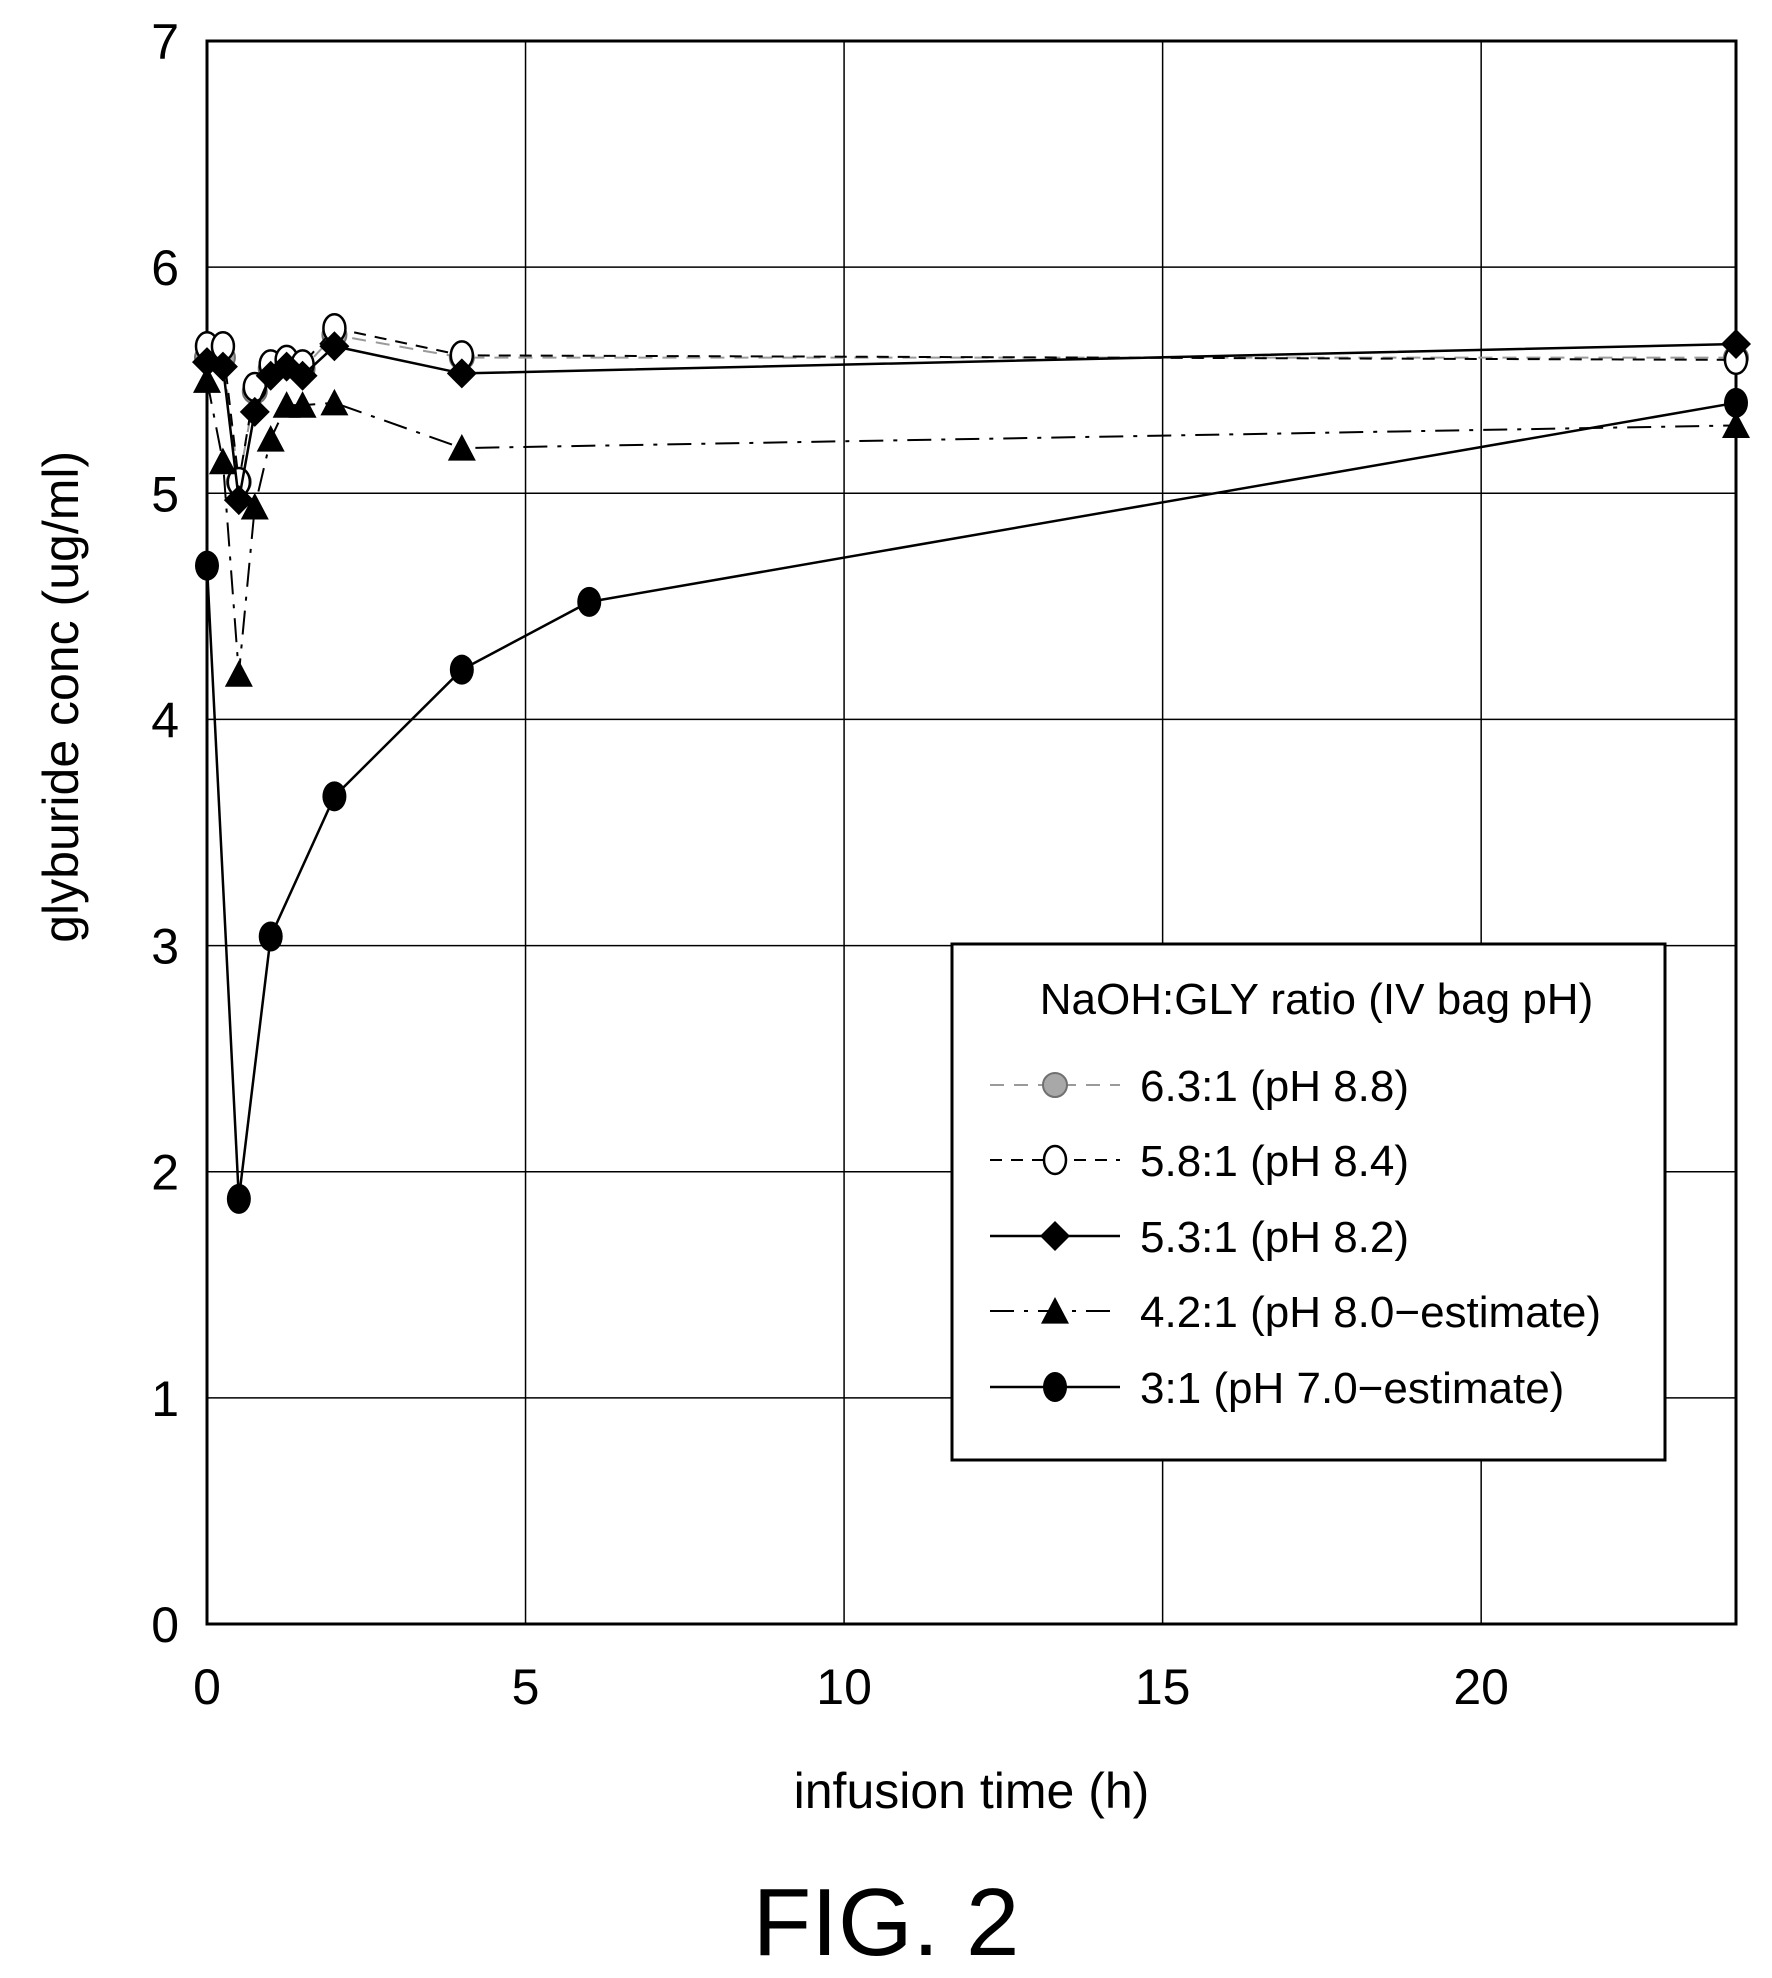 Image resolution: width=1772 pixels, height=1978 pixels. Describe the element at coordinates (1274, 1161) in the screenshot. I see `legend-label: 5.8:1 (pH 8.4)` at that location.